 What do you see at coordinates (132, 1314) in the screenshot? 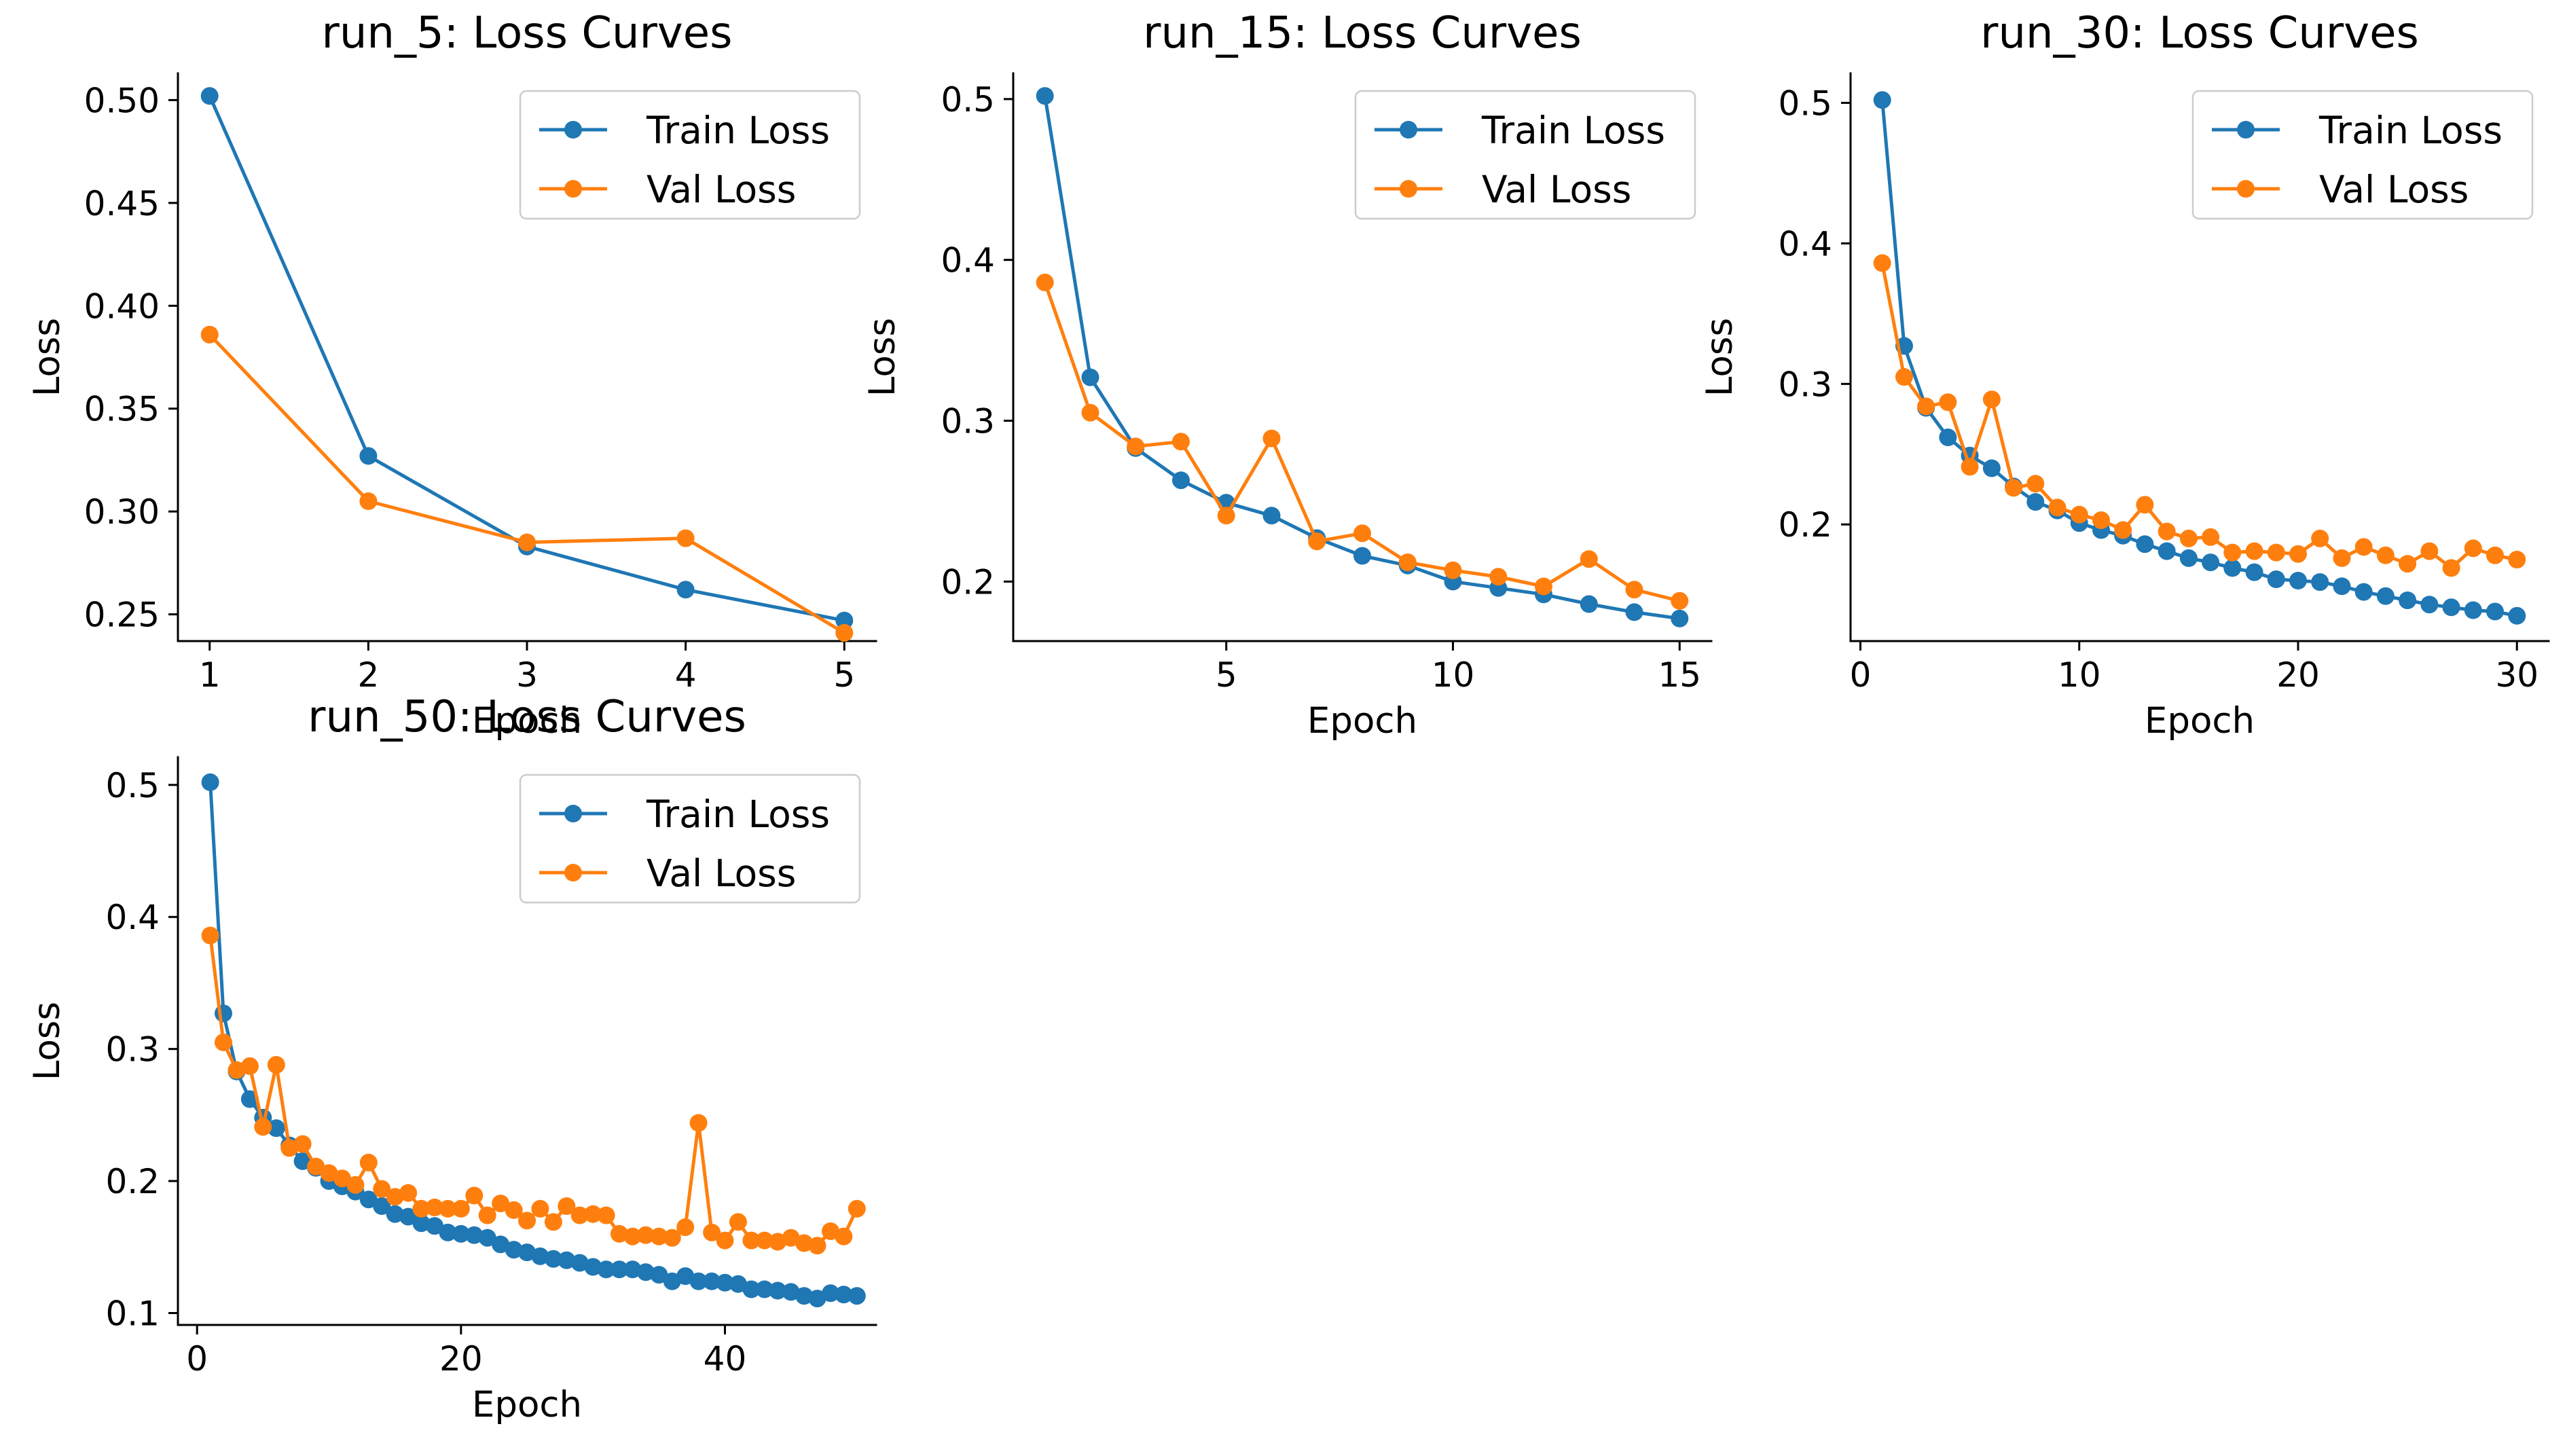
I see `y-tick-label: 0.1` at bounding box center [132, 1314].